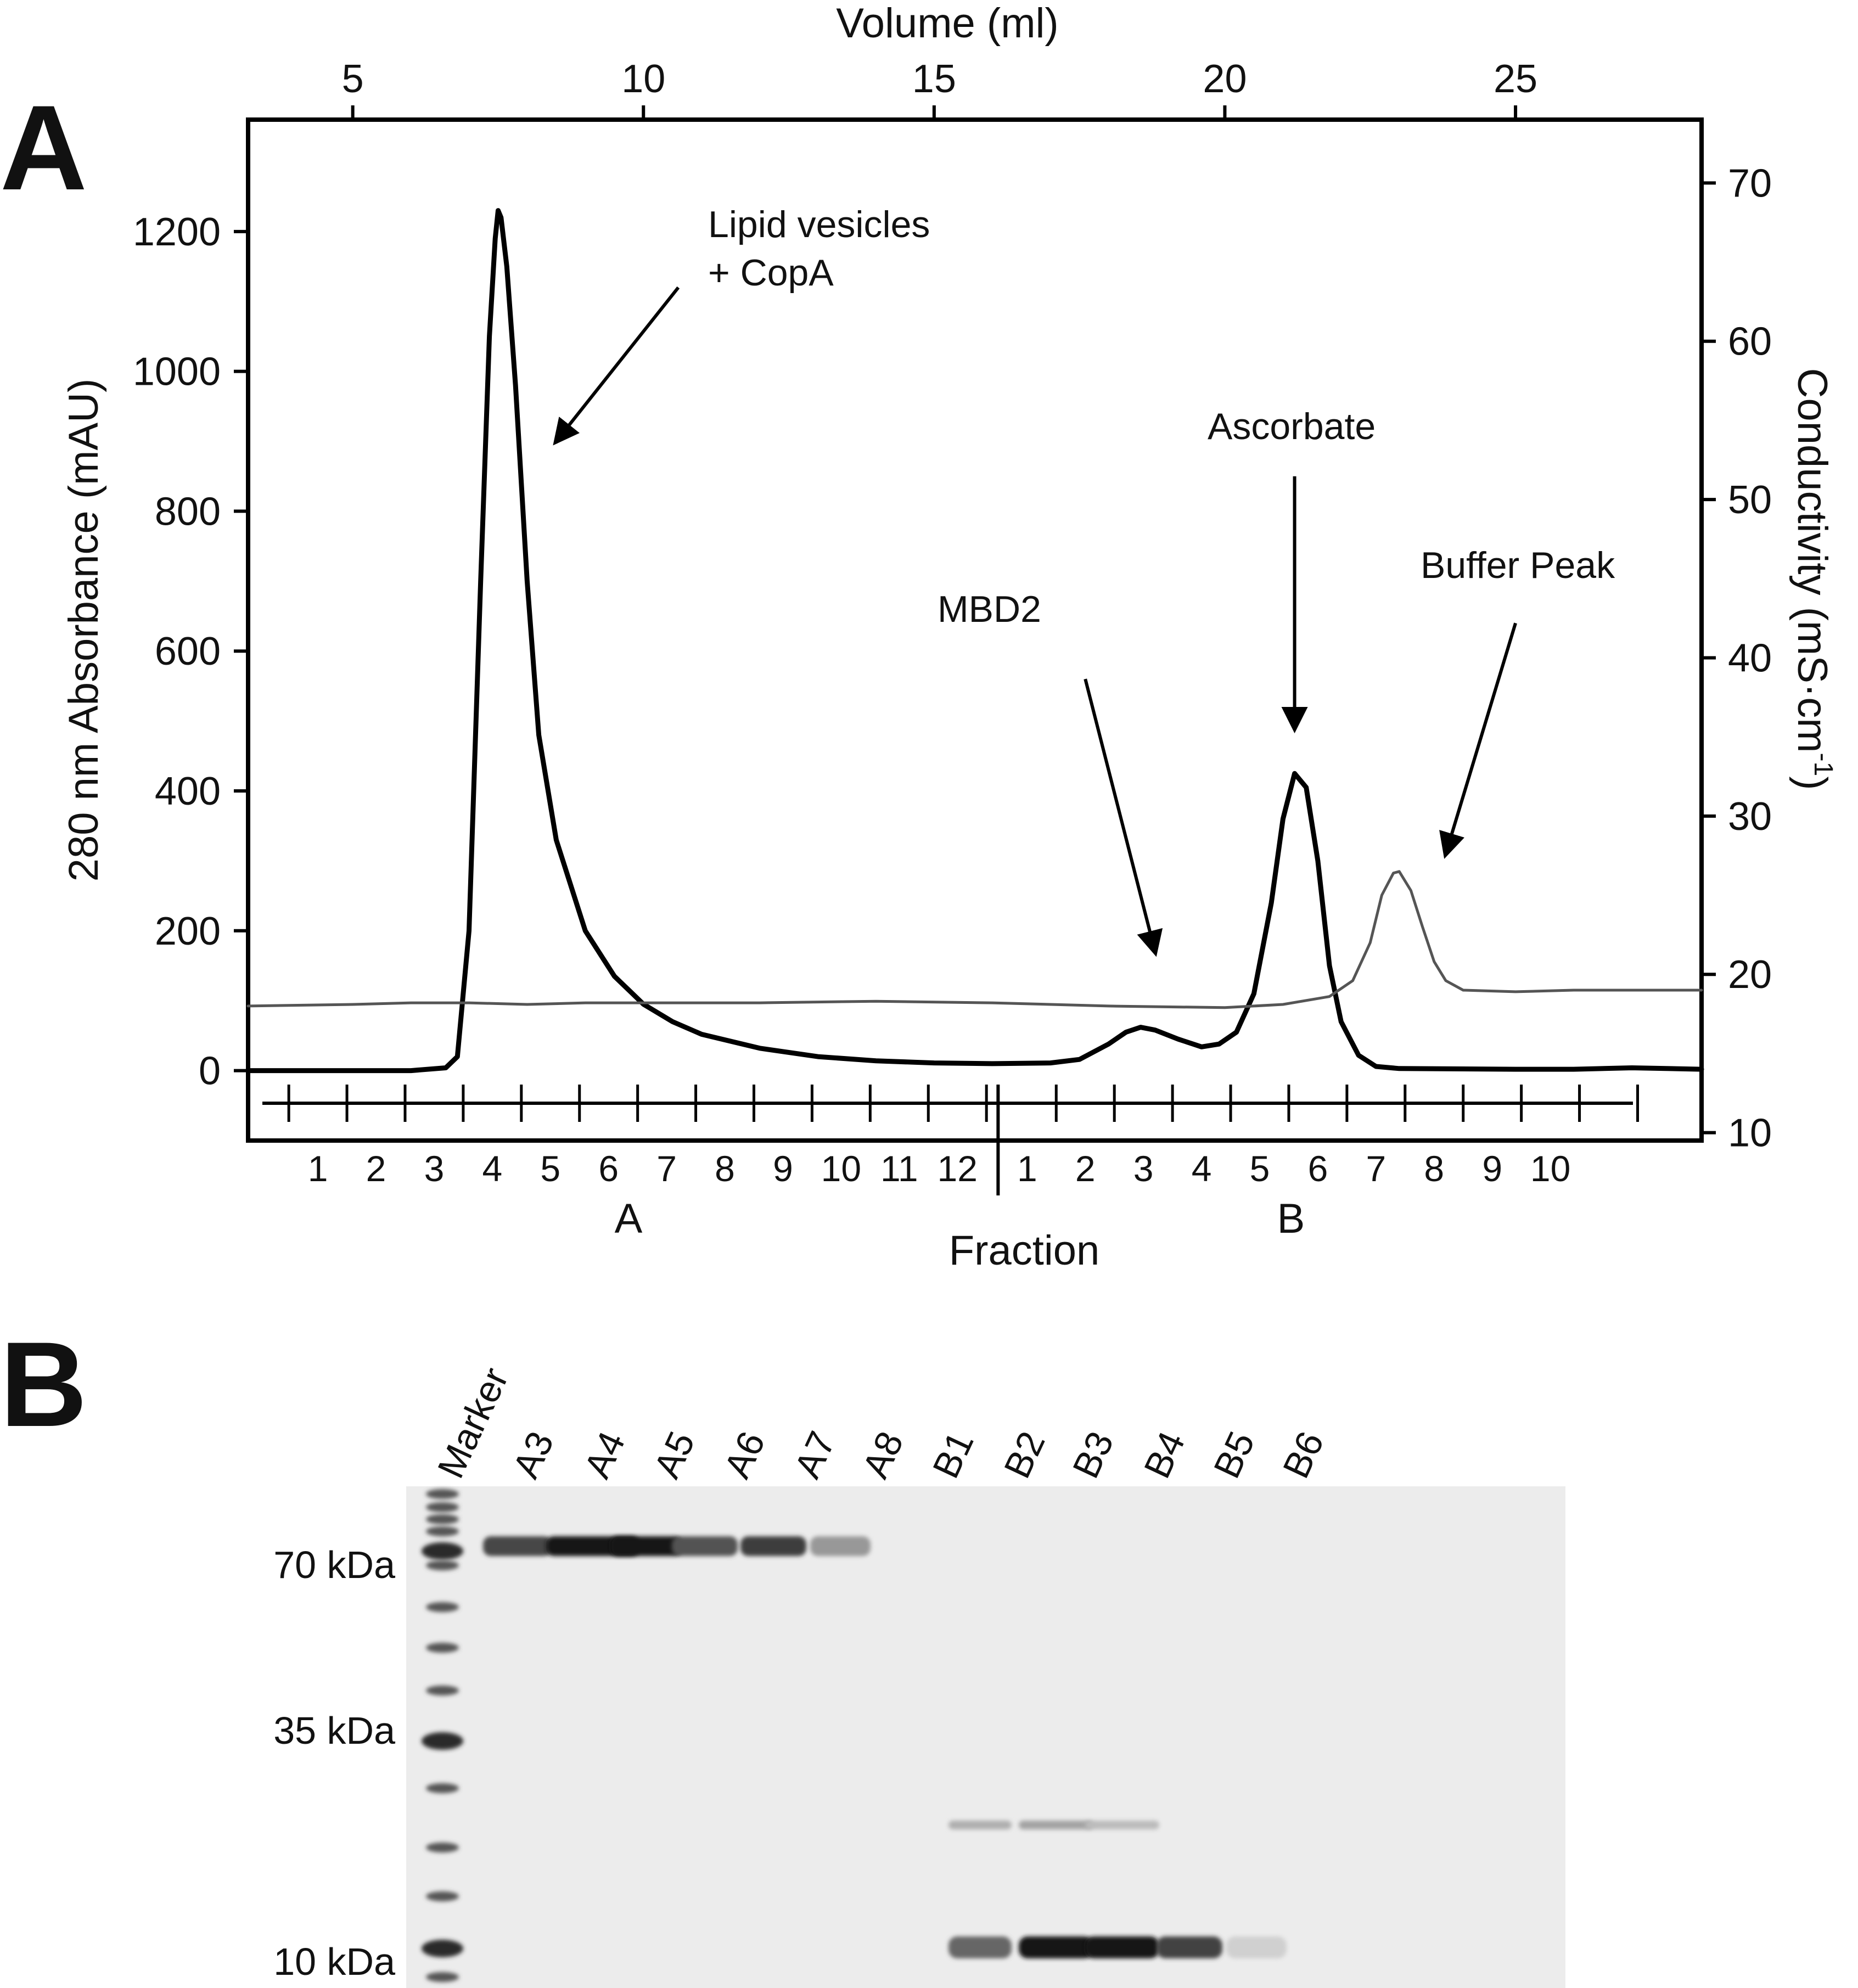 Image resolution: width=1858 pixels, height=1988 pixels. What do you see at coordinates (1234, 1455) in the screenshot?
I see `gel-lane-label: B5` at bounding box center [1234, 1455].